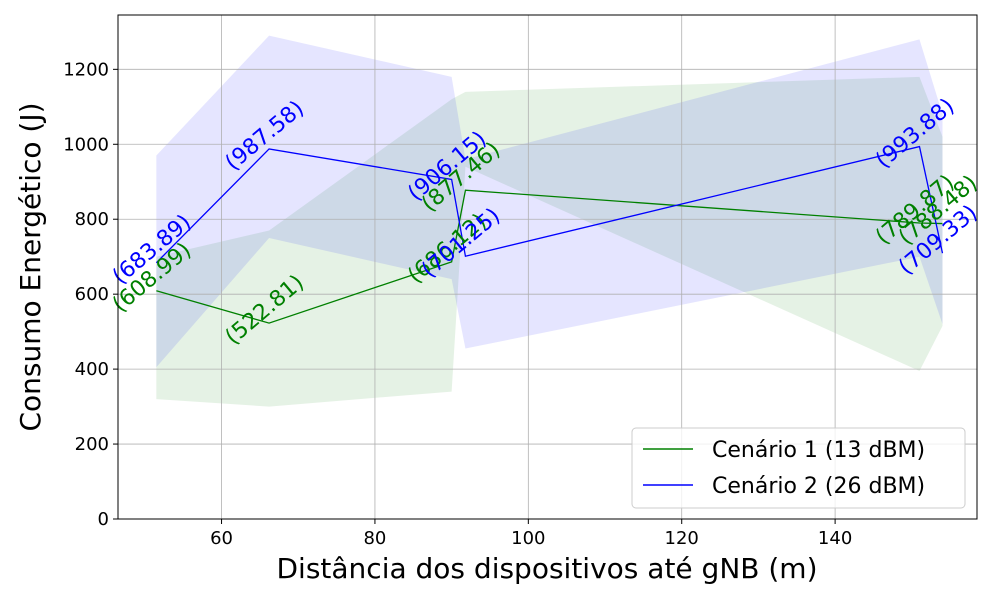  I want to click on legend-label-cenario-2: Cenário 2 (26 dBM), so click(818, 486).